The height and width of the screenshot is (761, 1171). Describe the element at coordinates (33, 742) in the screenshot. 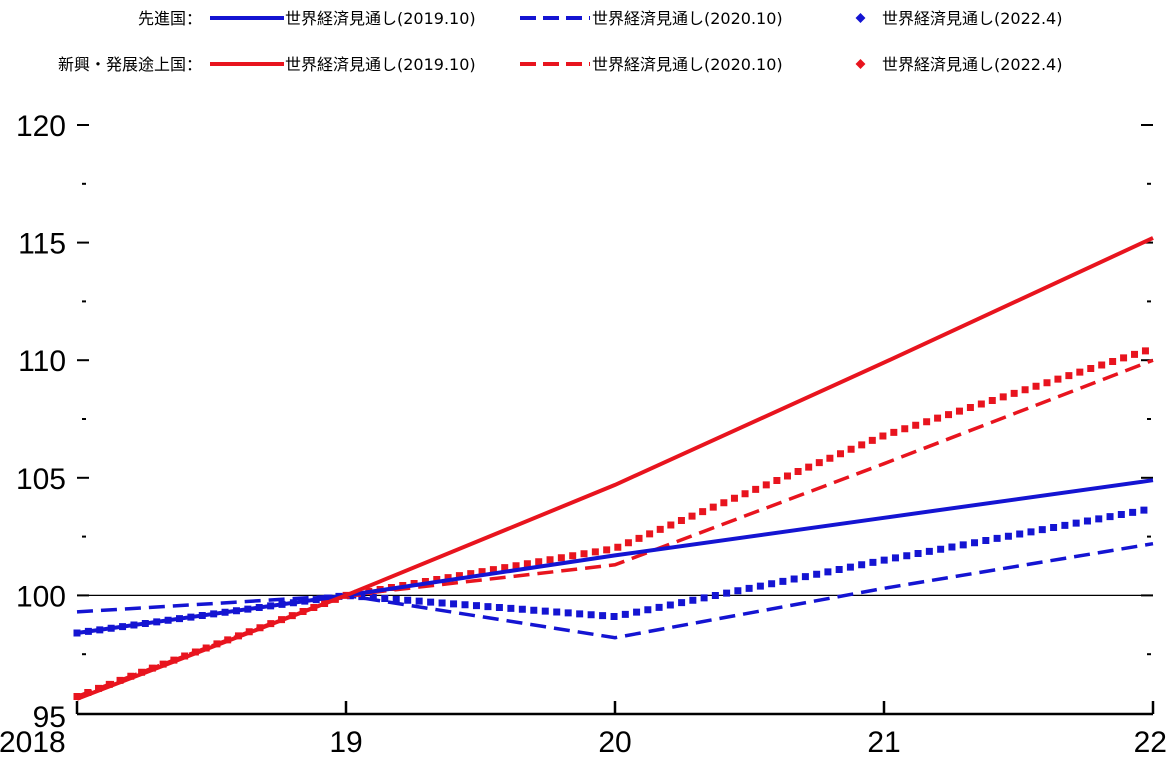

I see `x-tick-label: 2018` at that location.